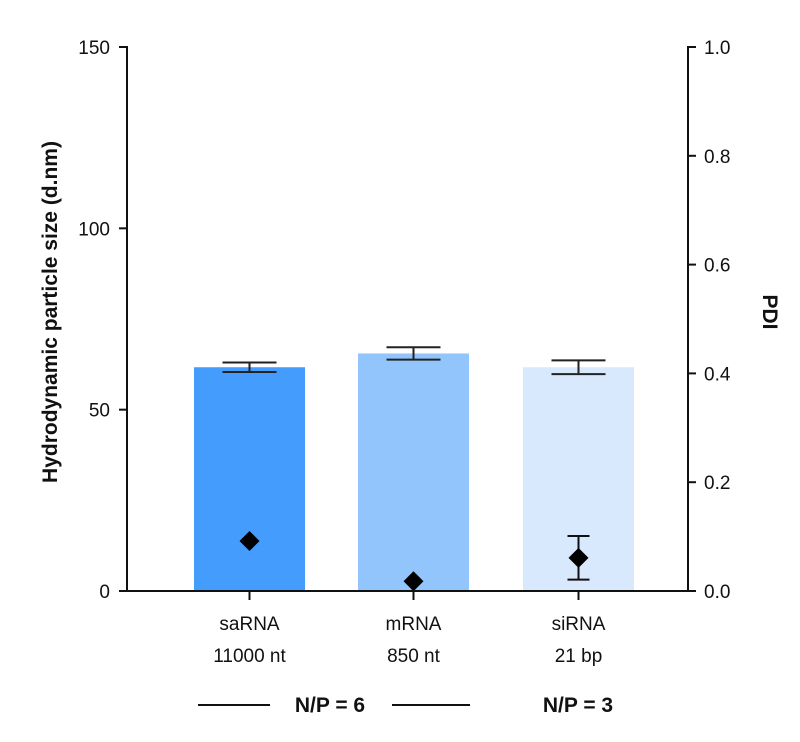 Image resolution: width=800 pixels, height=742 pixels. I want to click on y-tick-label: 150, so click(94, 48).